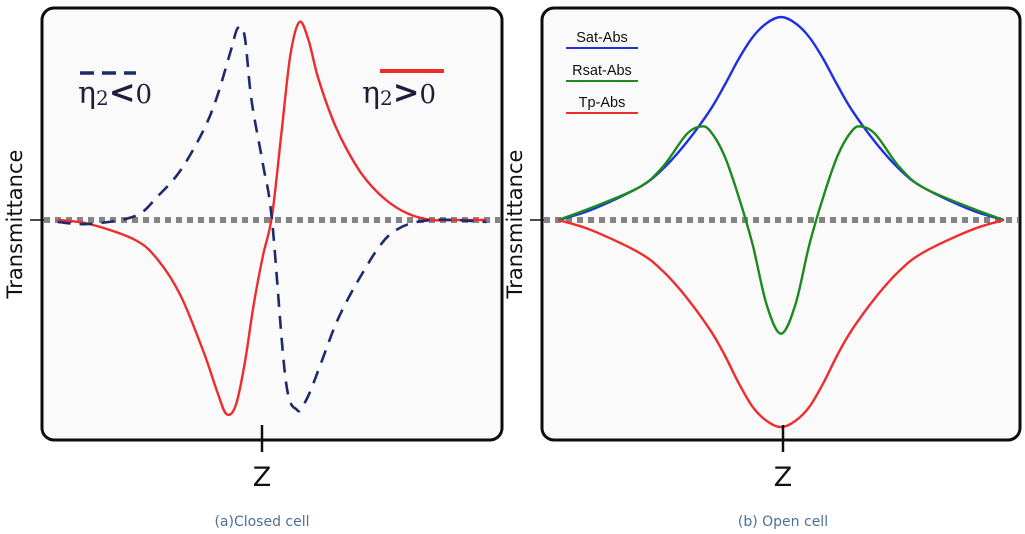 This screenshot has height=534, width=1025. I want to click on panel-a-ylabel: Transmittance, so click(15, 225).